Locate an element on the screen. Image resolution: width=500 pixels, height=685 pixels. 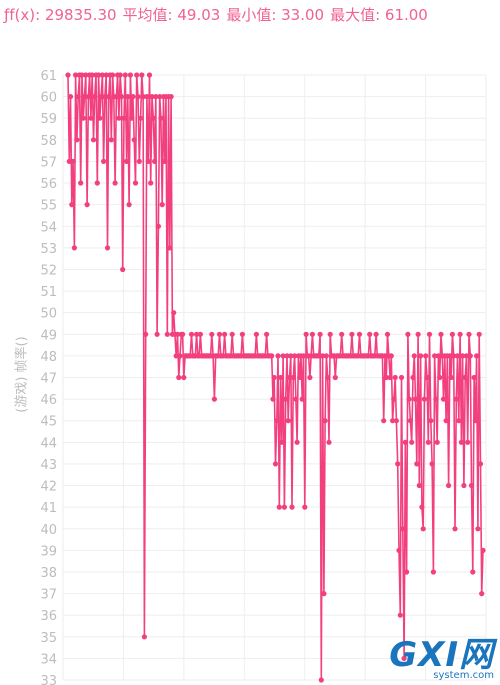
y-tick-label: 60 is located at coordinates (48, 98).